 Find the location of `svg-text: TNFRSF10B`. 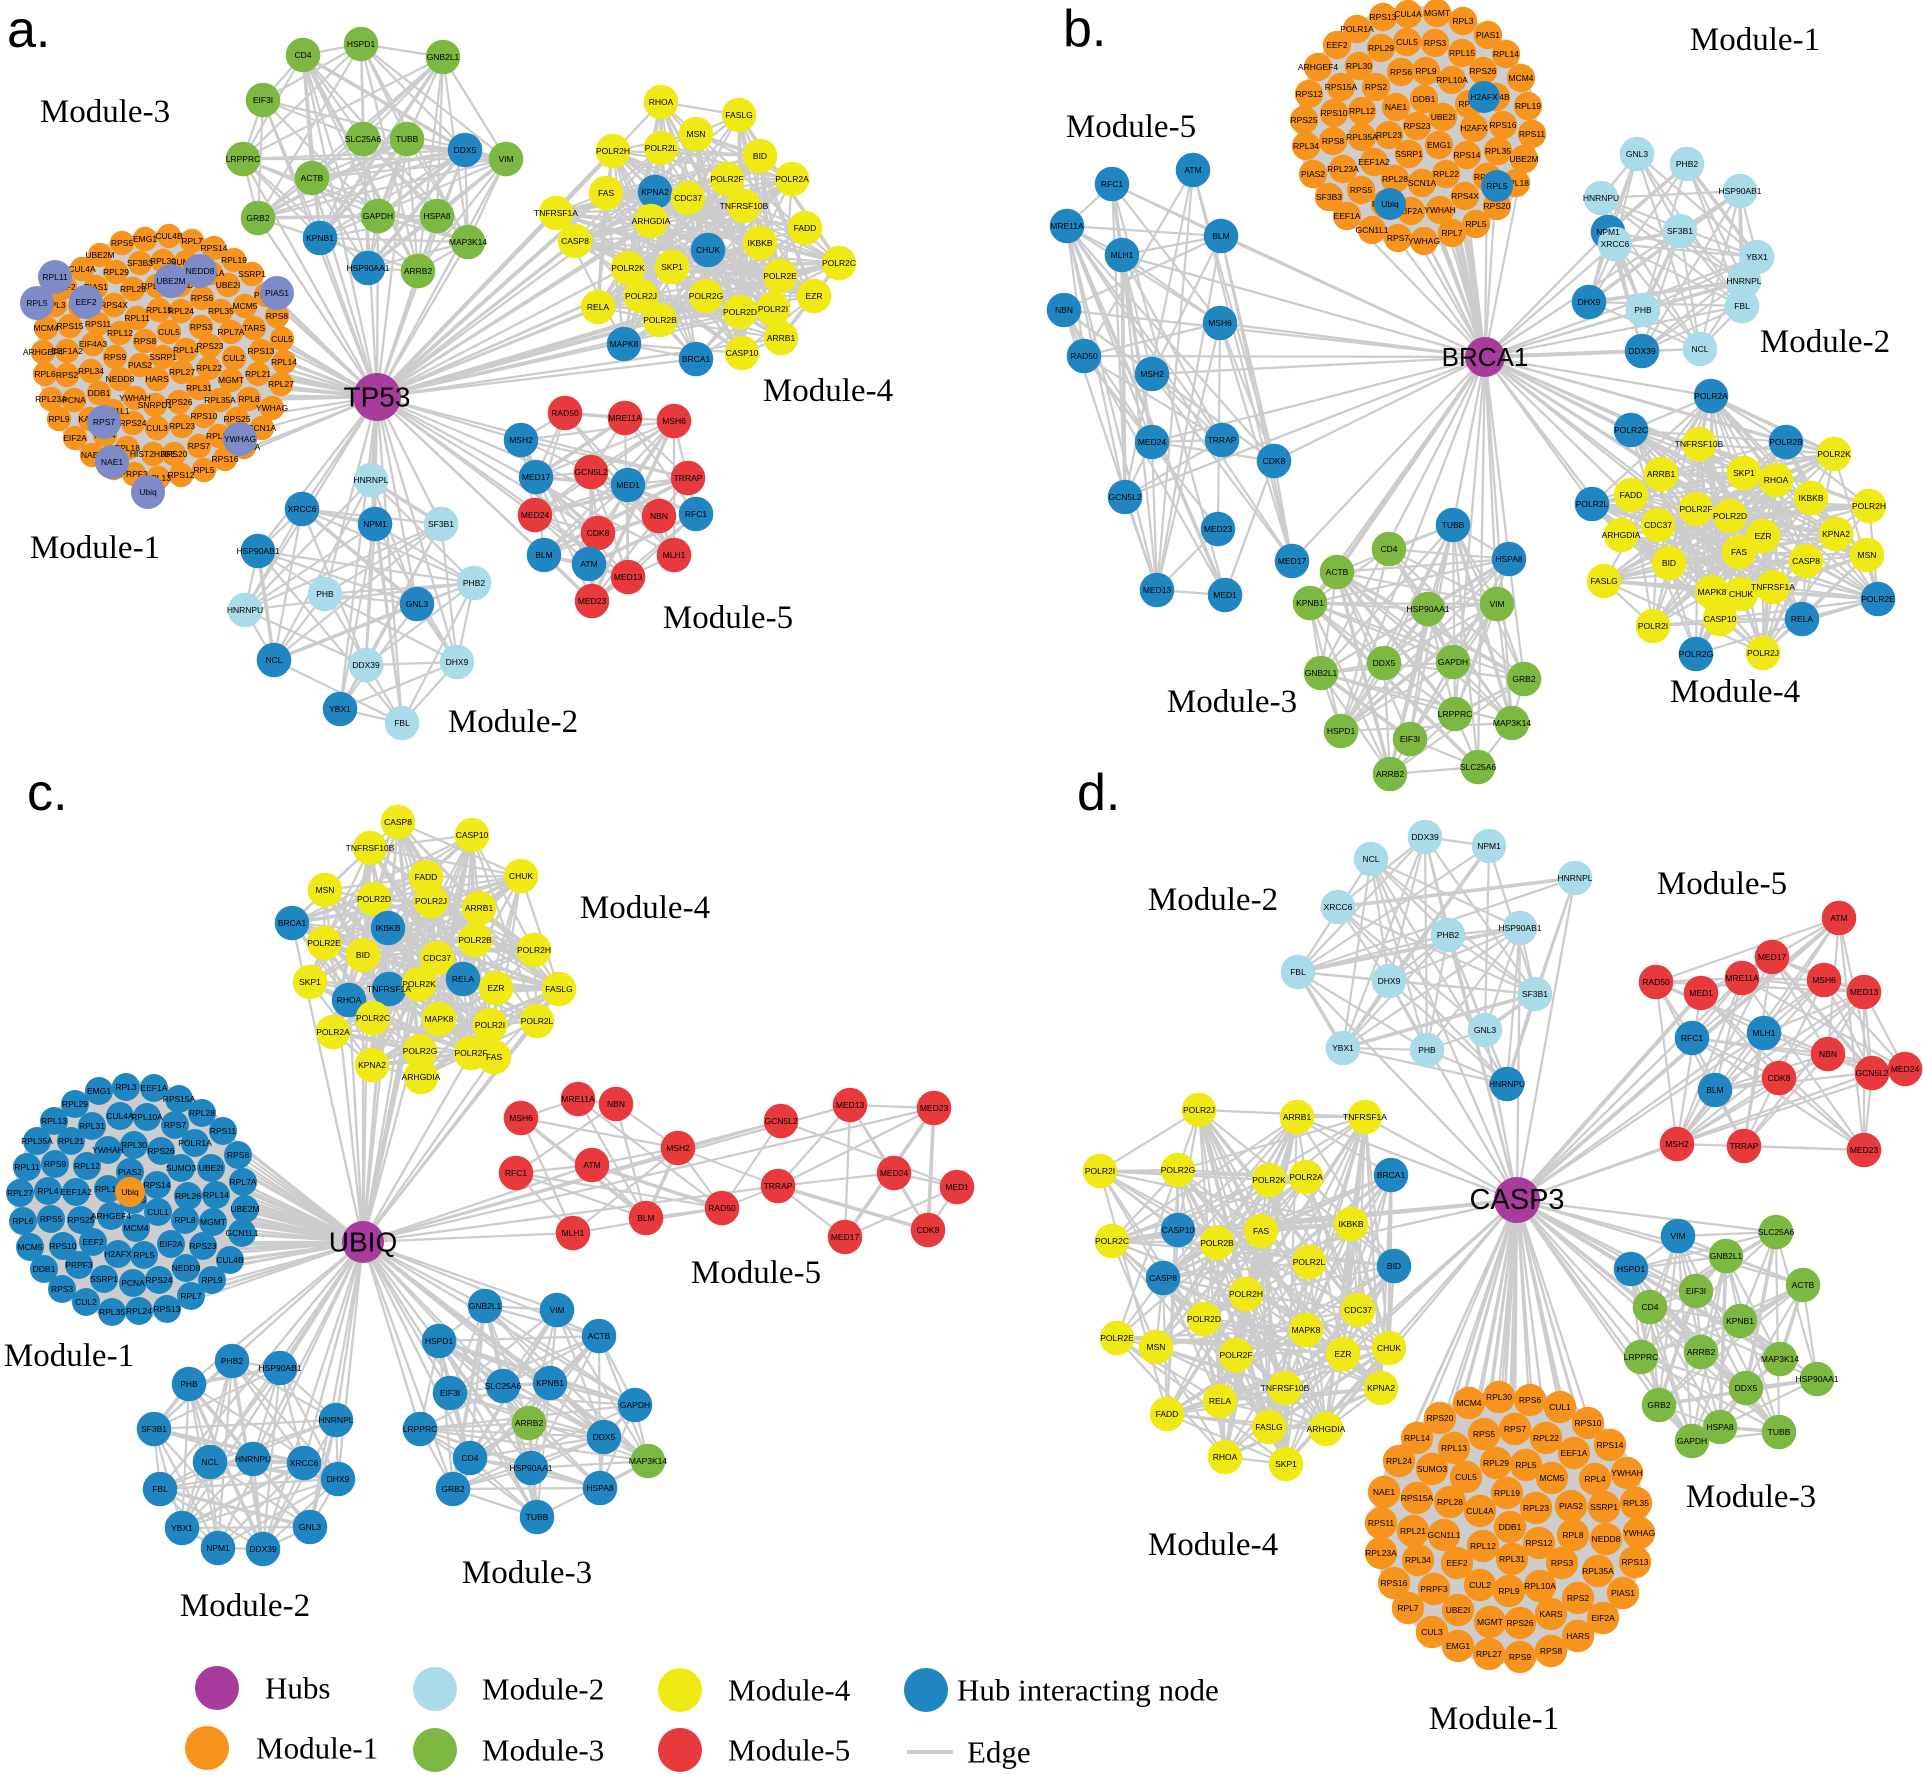

svg-text: TNFRSF10B is located at coordinates (370, 848).